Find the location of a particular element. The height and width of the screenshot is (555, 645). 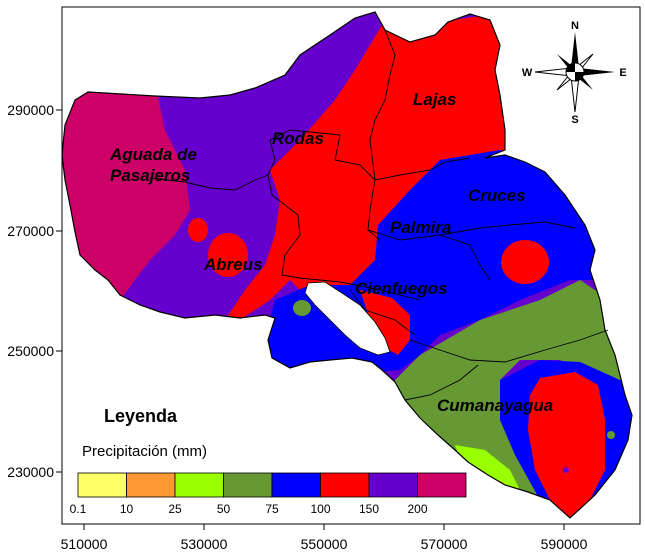

label-pasajeros: Pasajeros is located at coordinates (150, 175).